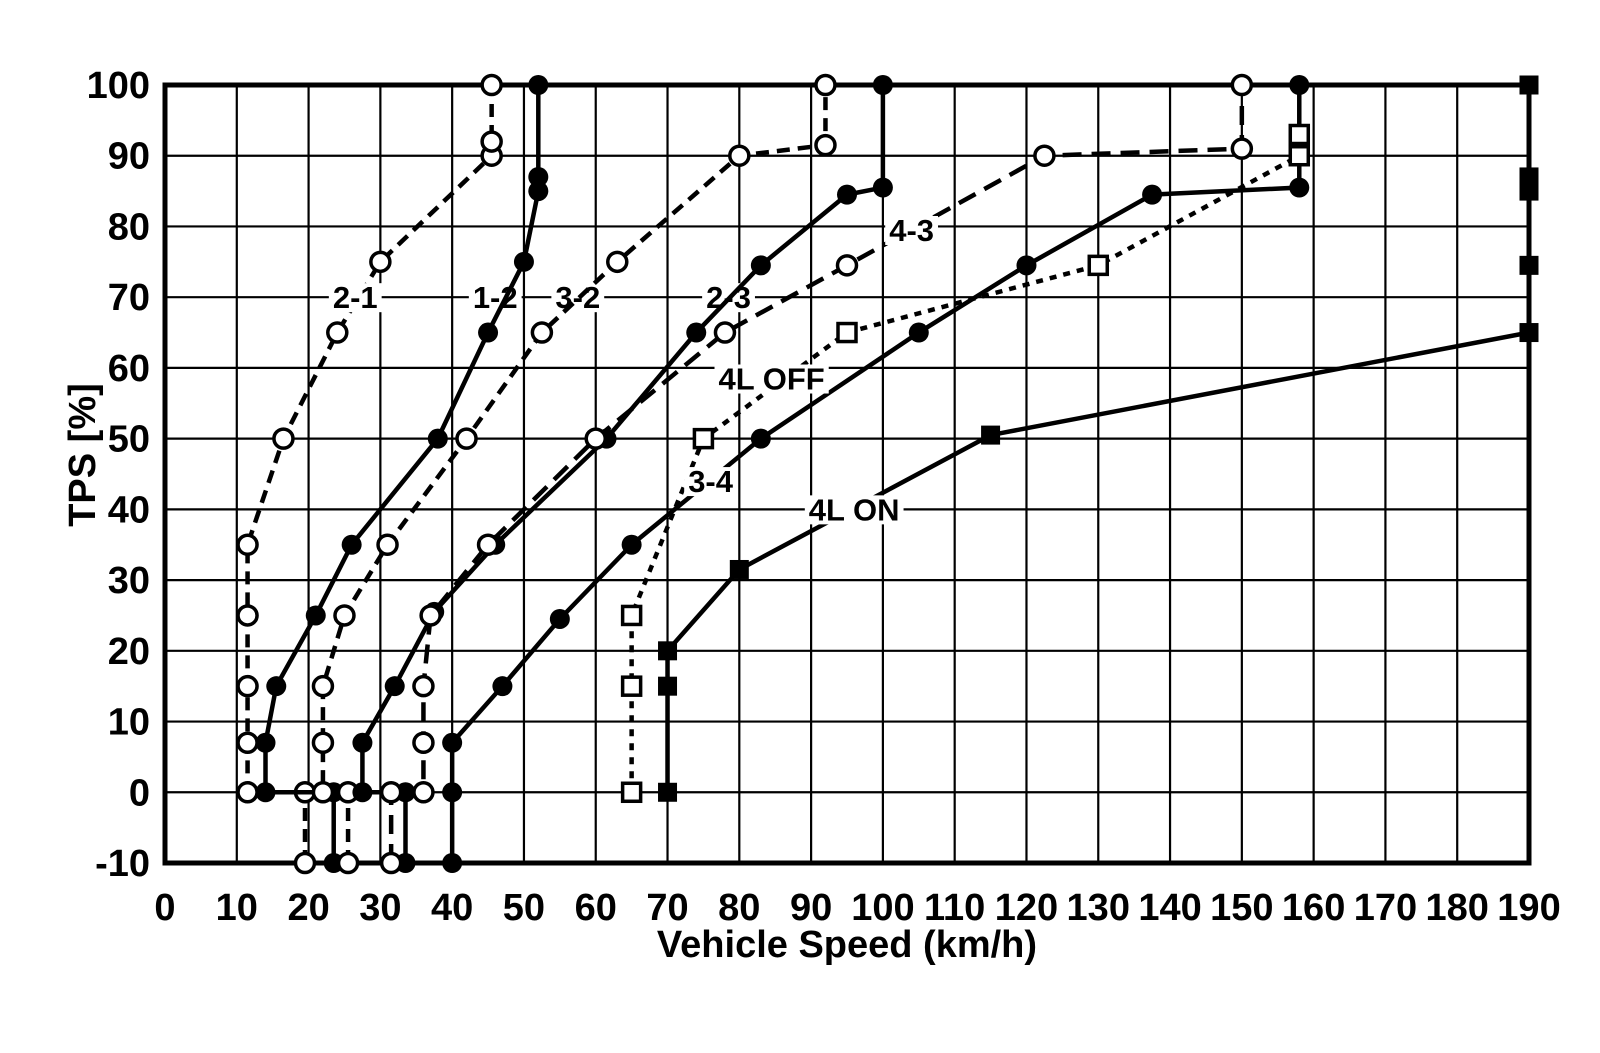 This screenshot has width=1600, height=1053. I want to click on x-tick-label: 120, so click(1026, 908).